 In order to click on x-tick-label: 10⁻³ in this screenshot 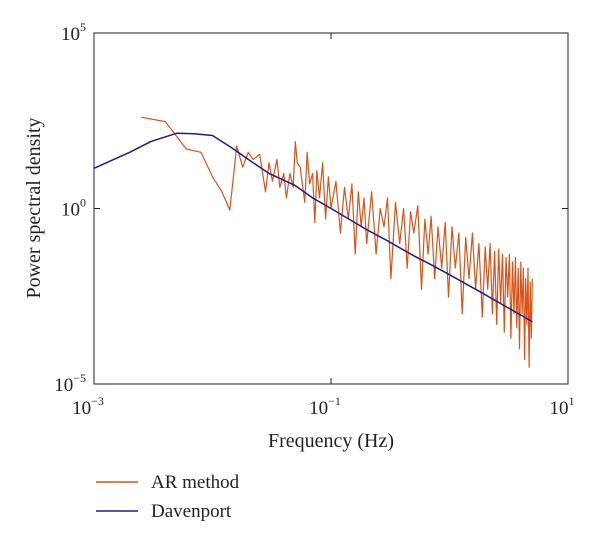, I will do `click(88, 406)`.